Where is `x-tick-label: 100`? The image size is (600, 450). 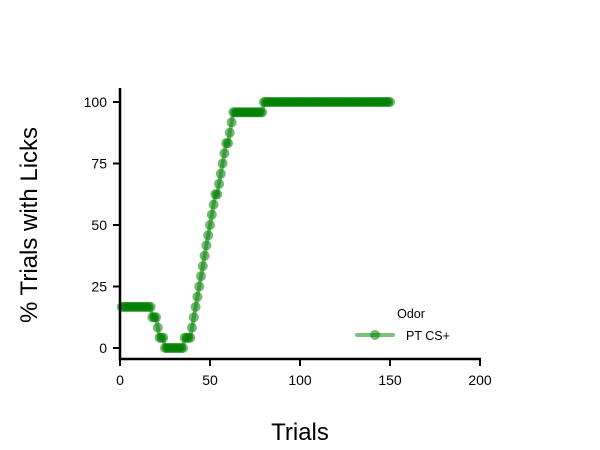
x-tick-label: 100 is located at coordinates (300, 380).